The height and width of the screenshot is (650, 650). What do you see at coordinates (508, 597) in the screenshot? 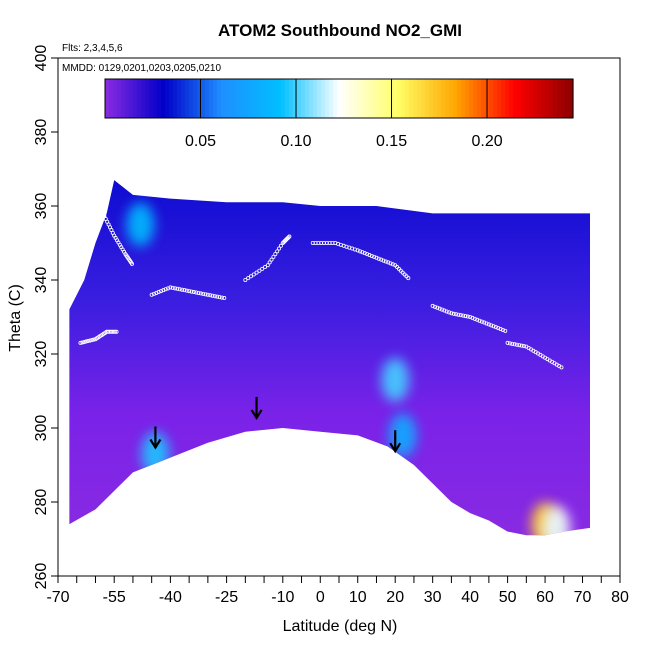
I see `x-tick-label: 50` at bounding box center [508, 597].